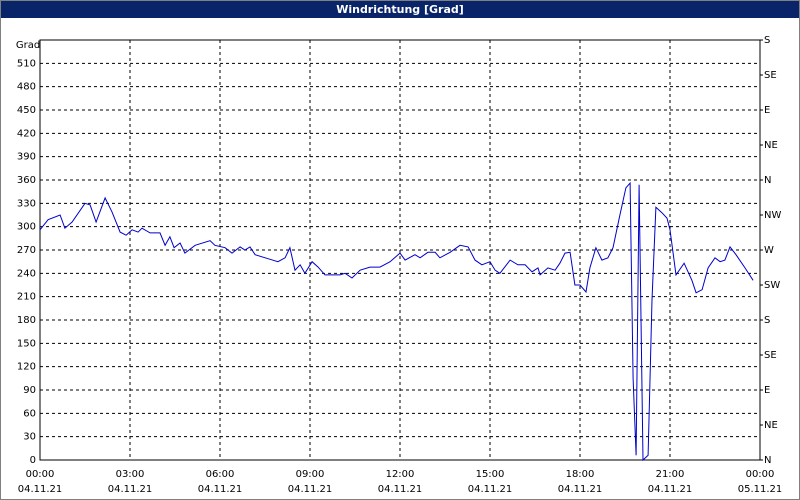  I want to click on y-tick-label: 270, so click(26, 250).